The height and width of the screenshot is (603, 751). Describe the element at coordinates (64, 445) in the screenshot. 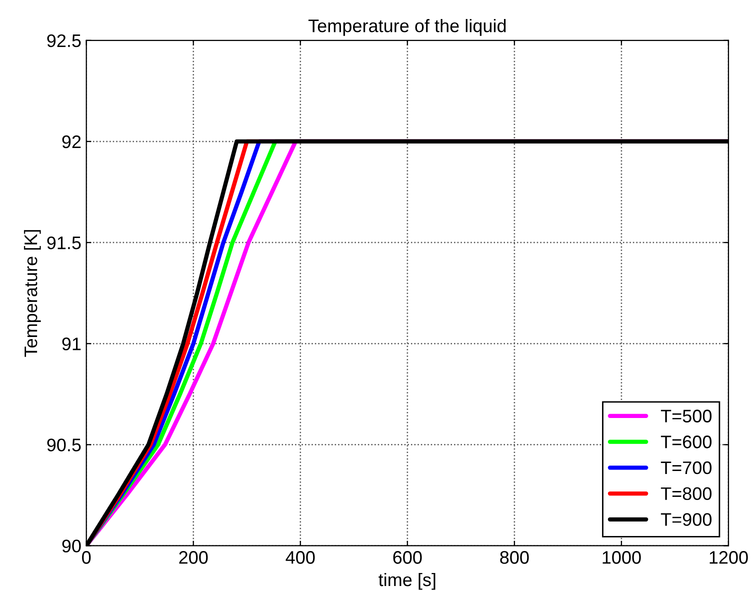

I see `y-tick-label: 90.5` at that location.